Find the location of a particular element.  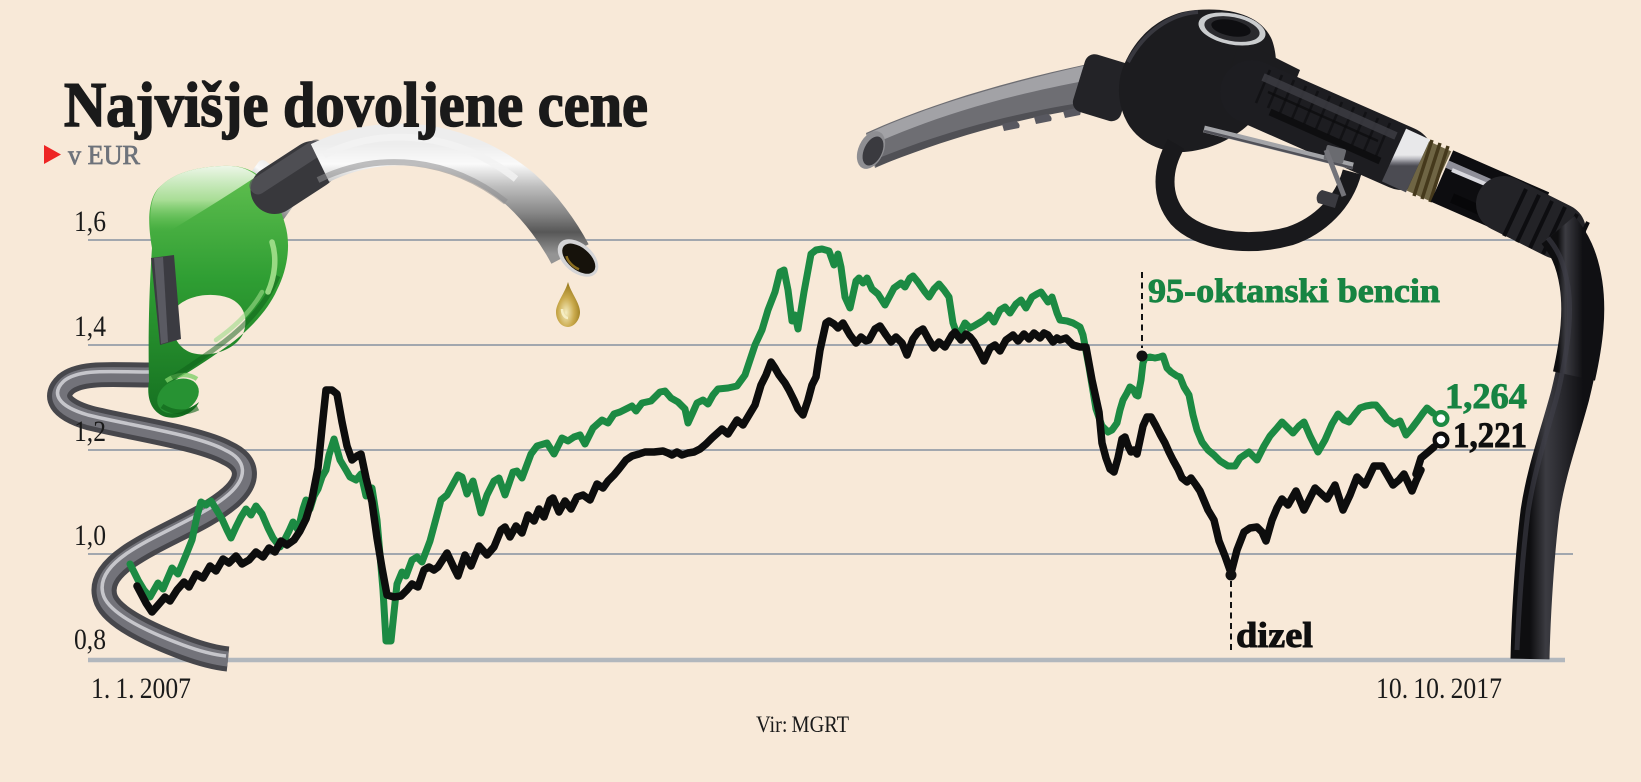

svg-text: 1,221 is located at coordinates (1490, 435).